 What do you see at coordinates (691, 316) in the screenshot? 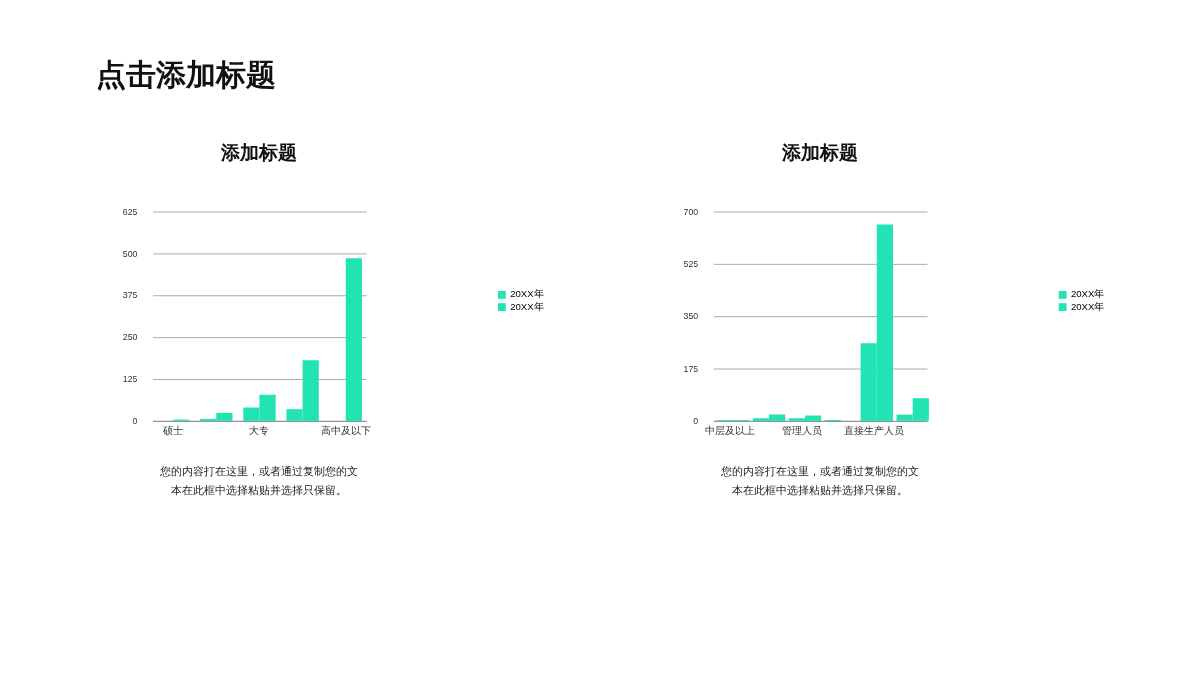
I see `y-tick-label: 350` at bounding box center [691, 316].